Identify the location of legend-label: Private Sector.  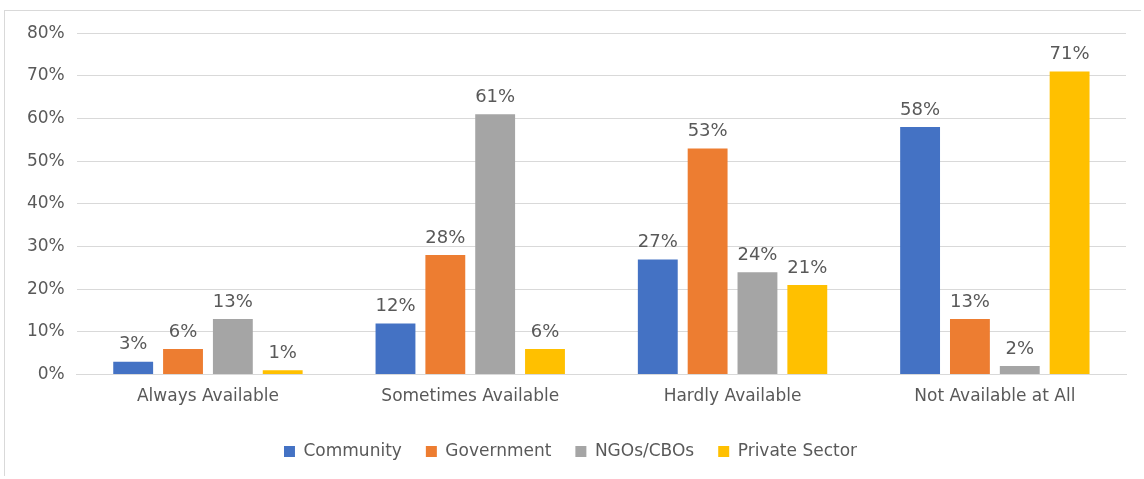
(797, 449).